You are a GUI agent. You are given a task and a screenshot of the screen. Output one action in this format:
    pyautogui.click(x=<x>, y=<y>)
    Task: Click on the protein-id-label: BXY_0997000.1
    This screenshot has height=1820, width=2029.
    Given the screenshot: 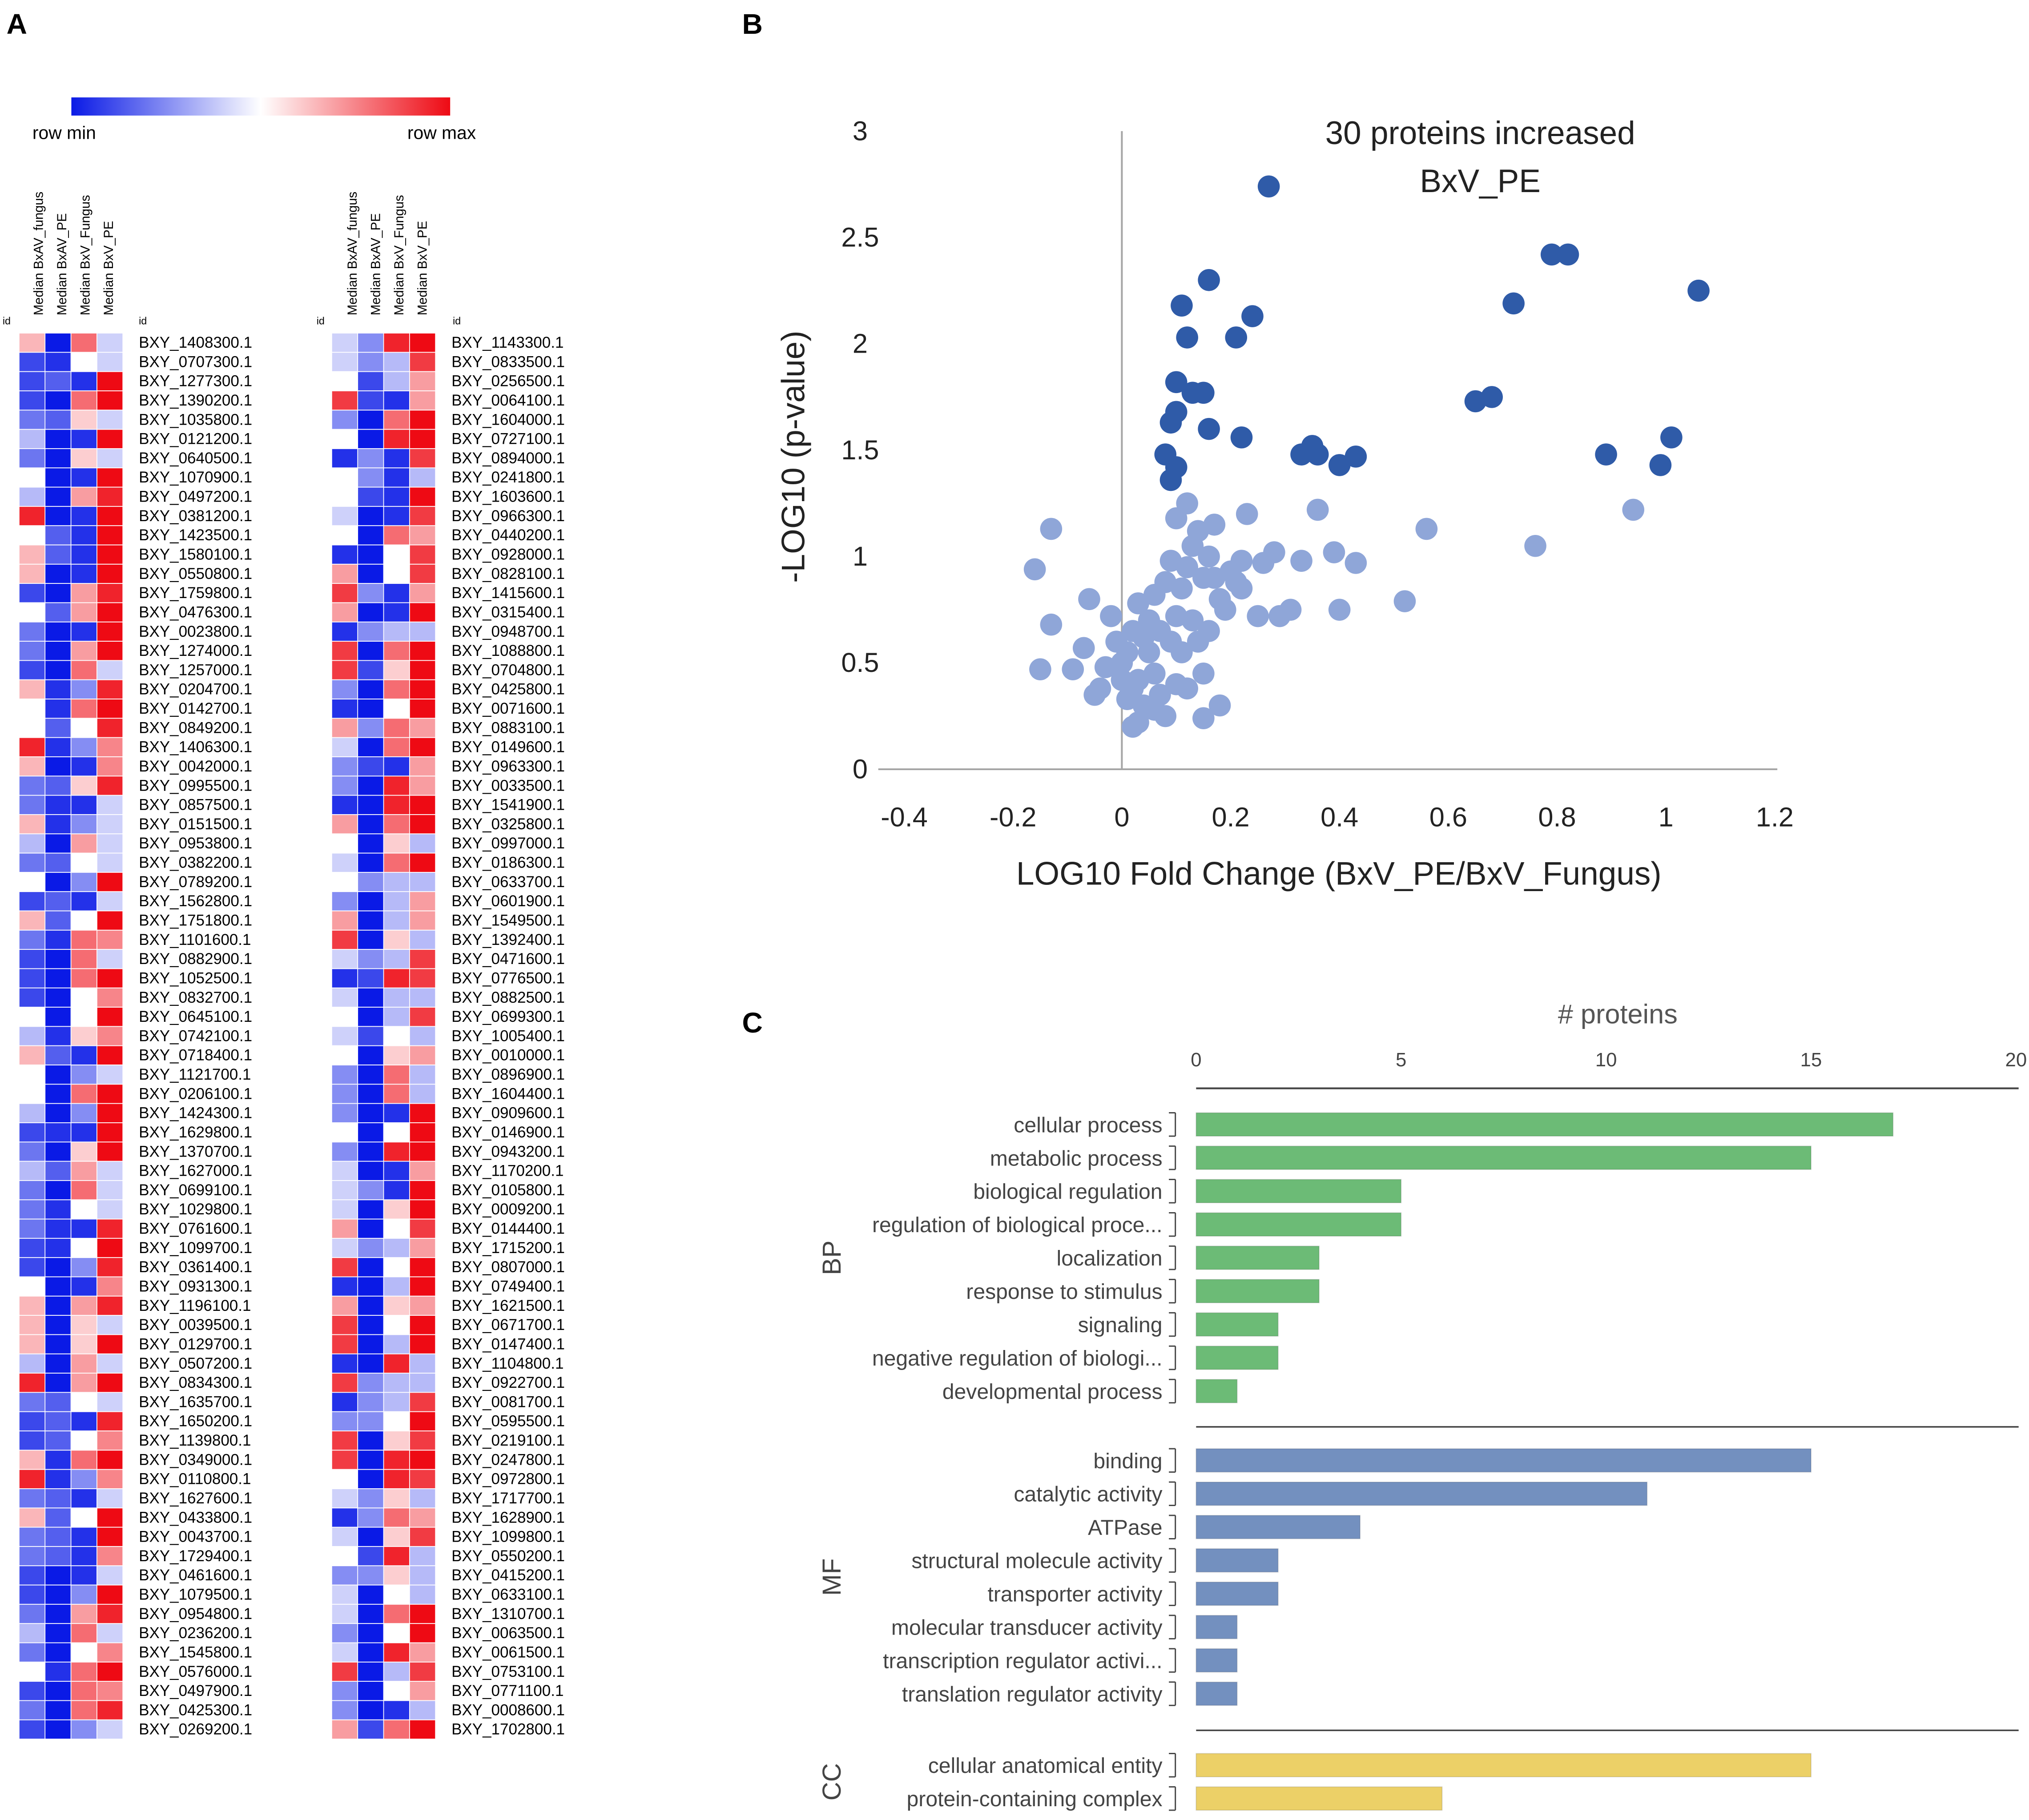 What is the action you would take?
    pyautogui.click(x=508, y=843)
    